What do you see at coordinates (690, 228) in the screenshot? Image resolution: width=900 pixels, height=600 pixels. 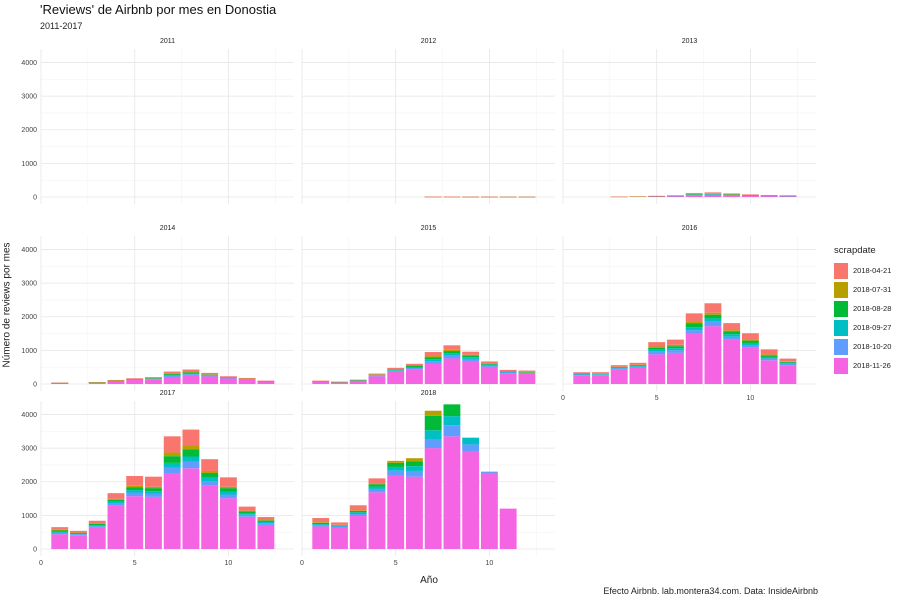 I see `facet-label: 2016` at bounding box center [690, 228].